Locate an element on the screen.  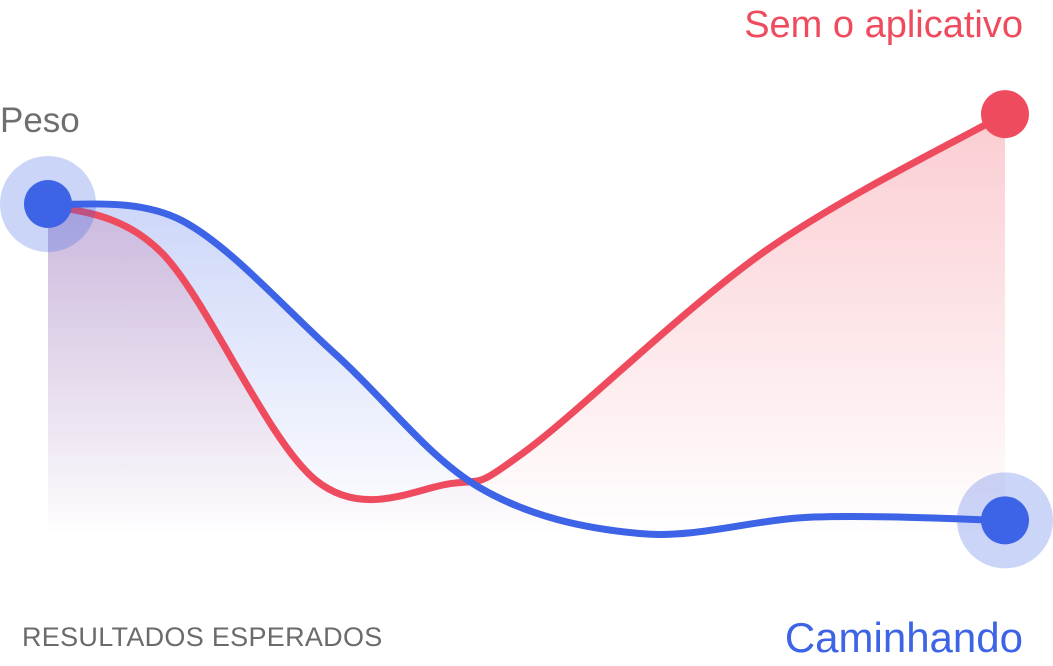
y-axis-label: Peso is located at coordinates (40, 120).